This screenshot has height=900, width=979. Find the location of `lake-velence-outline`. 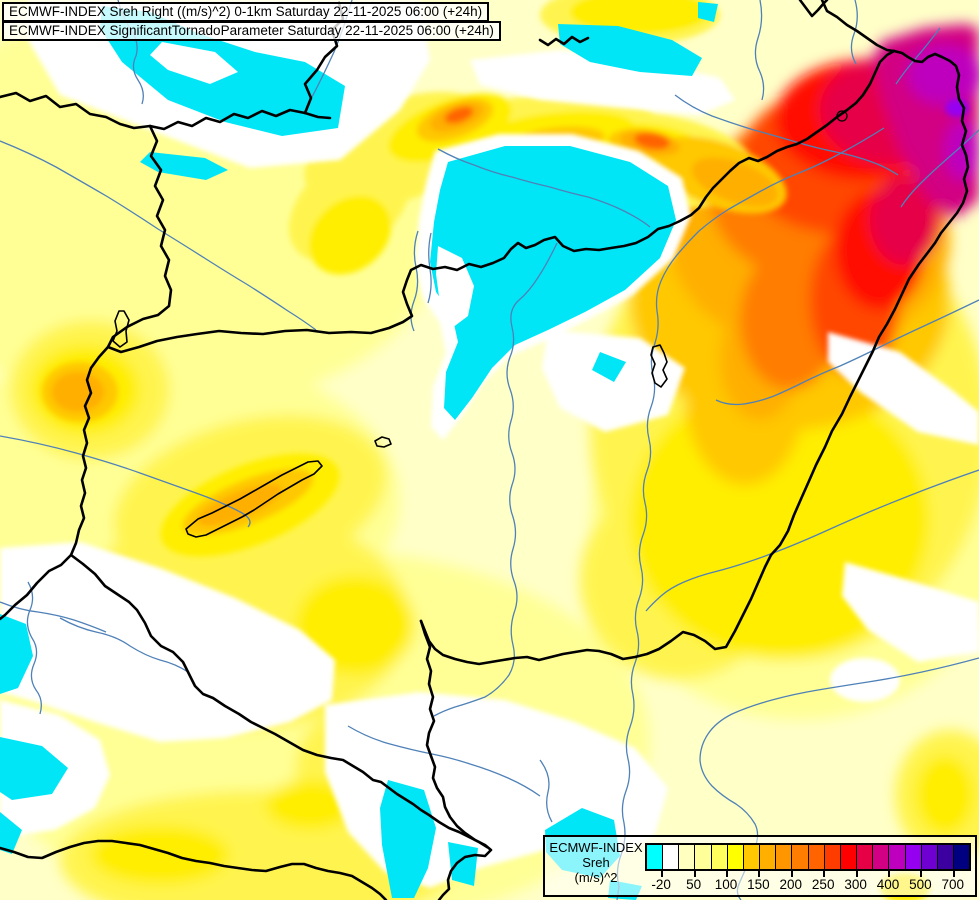

lake-velence-outline is located at coordinates (383, 442).